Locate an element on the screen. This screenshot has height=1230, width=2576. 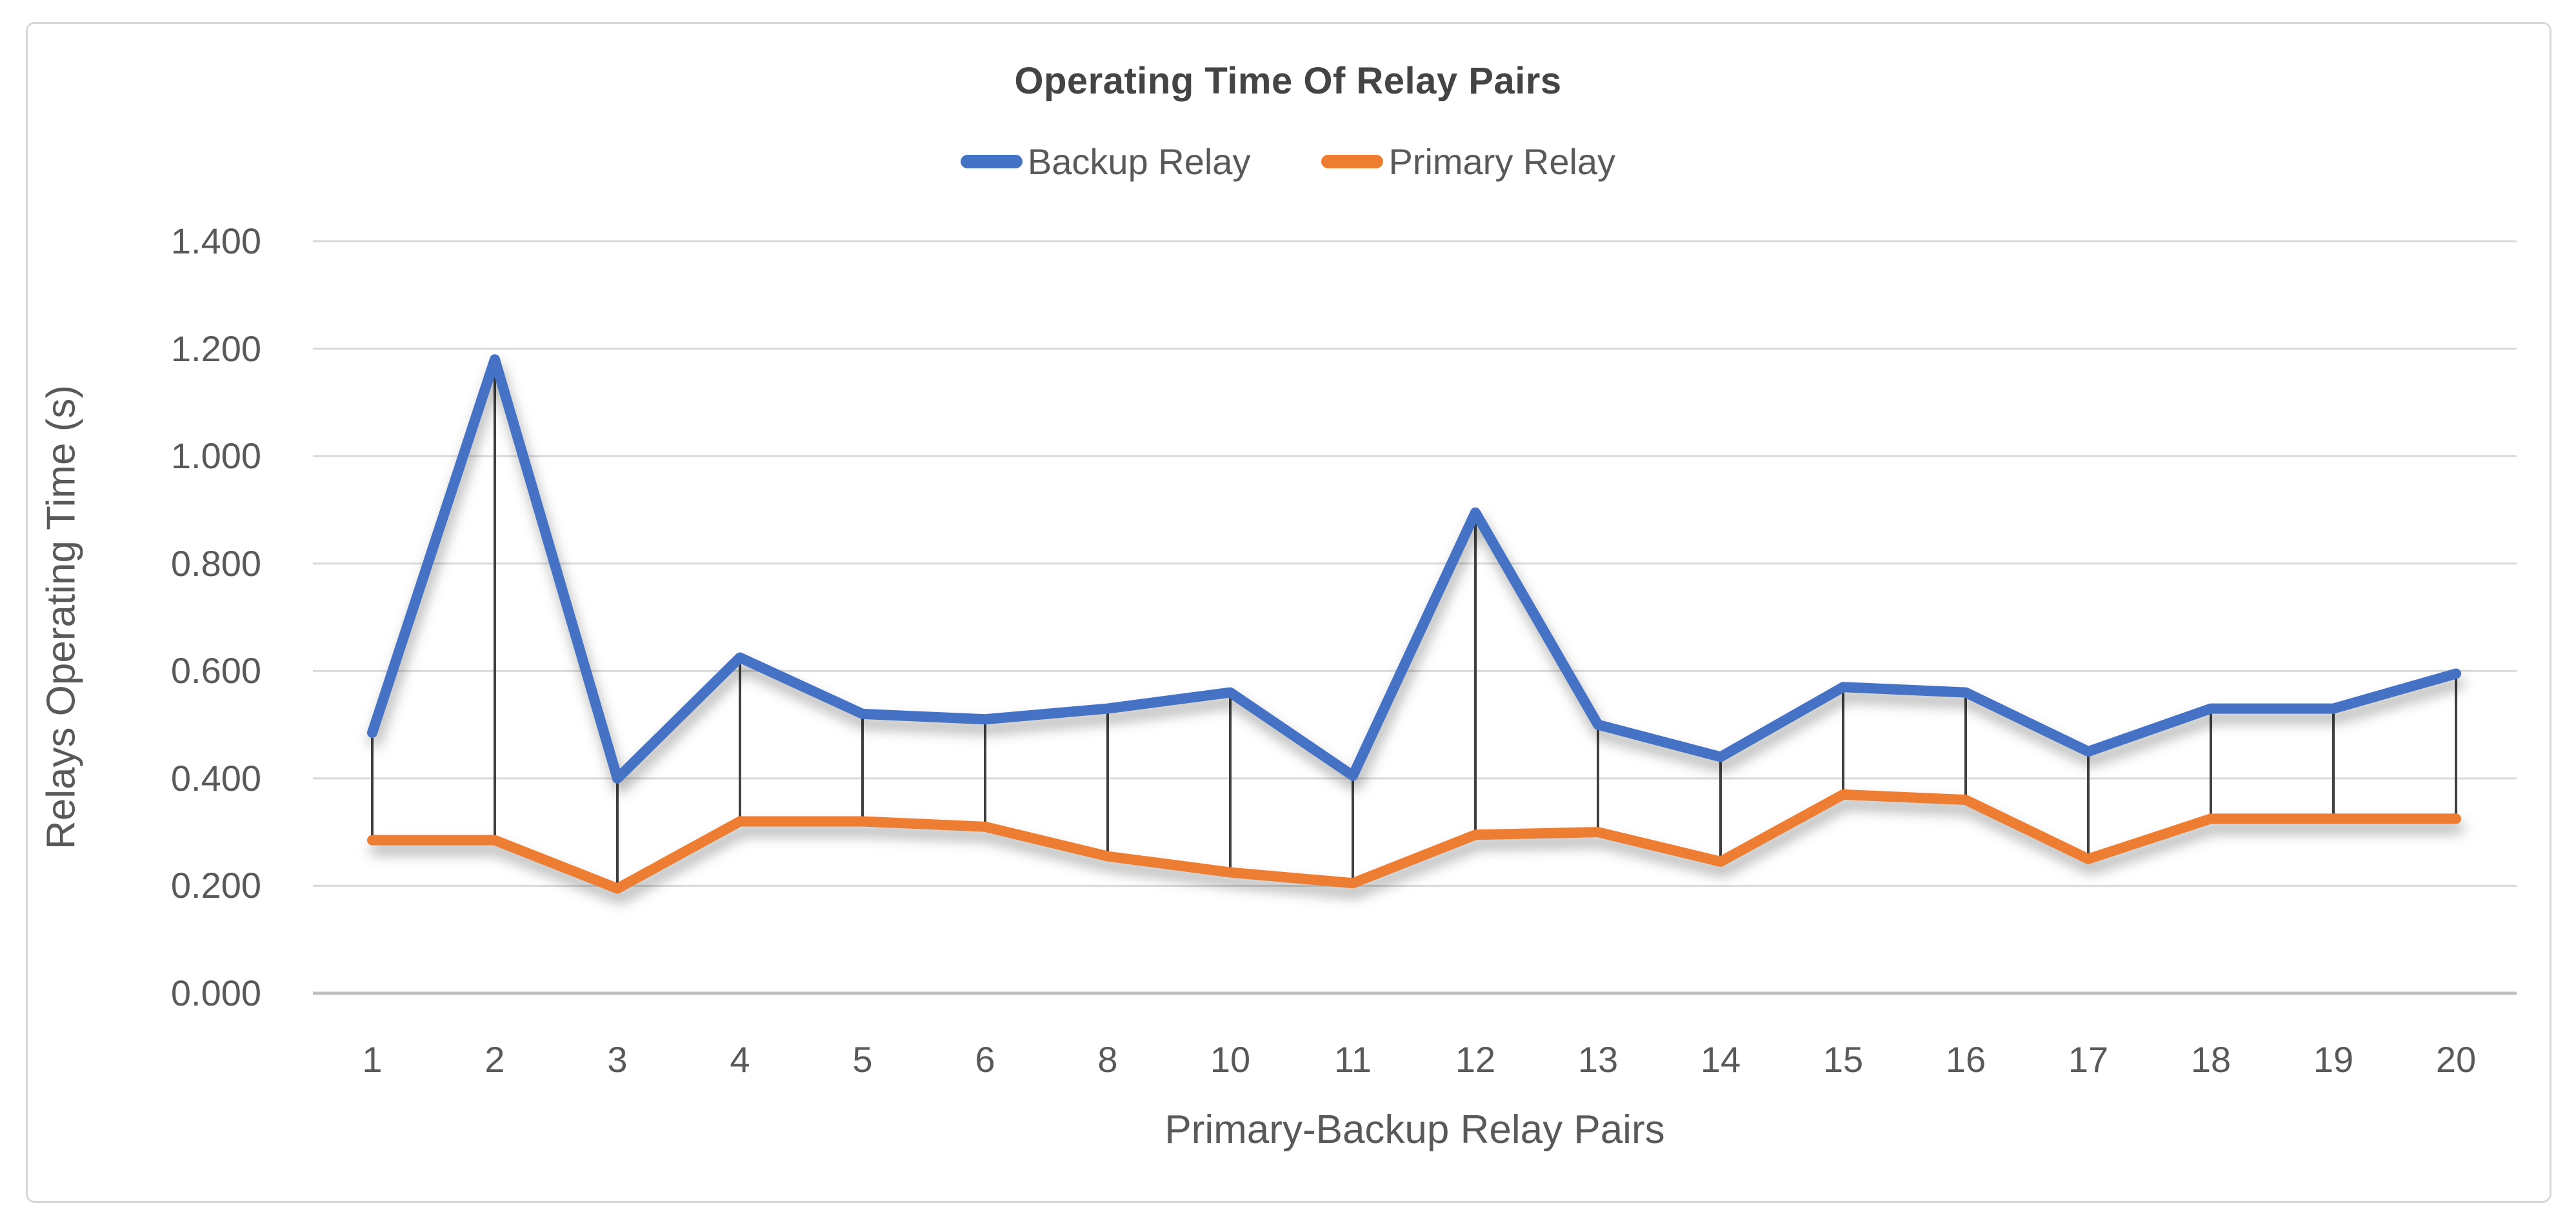
x-tick-label: 20 is located at coordinates (2456, 1059).